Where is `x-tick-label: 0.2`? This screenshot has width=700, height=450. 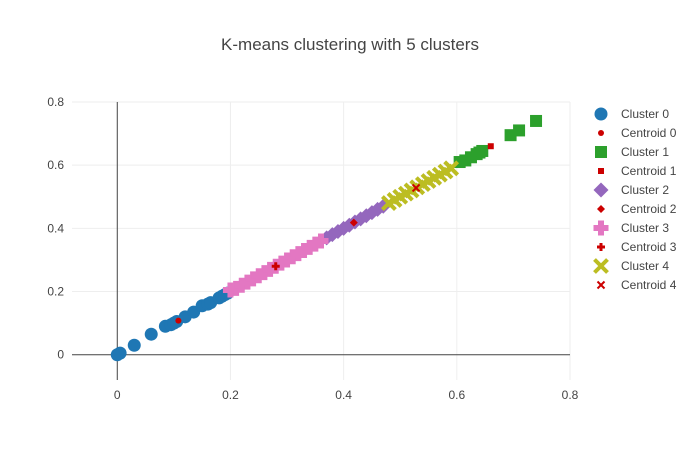 x-tick-label: 0.2 is located at coordinates (230, 395).